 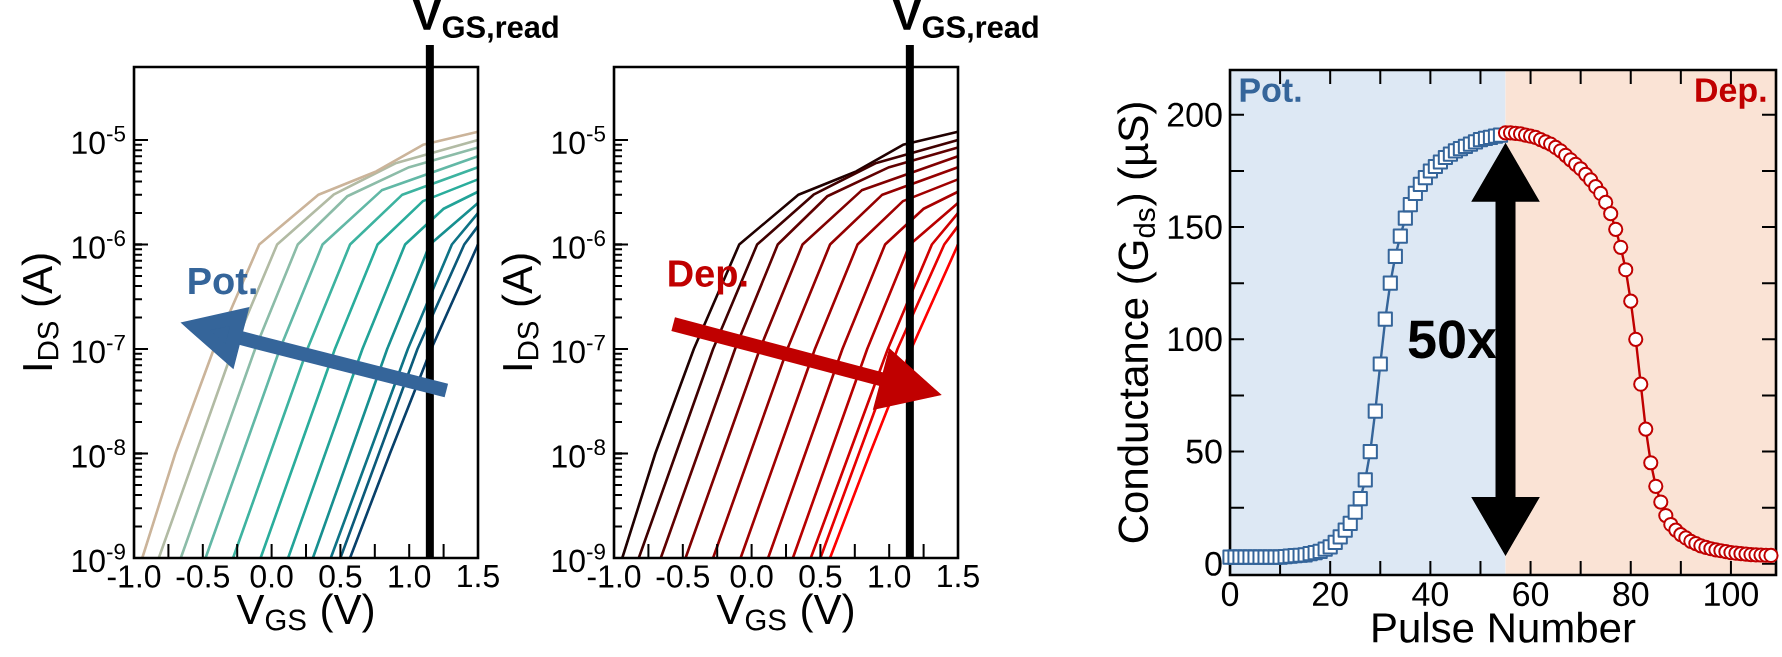 I want to click on x-tick-label: 100, so click(x=1731, y=594).